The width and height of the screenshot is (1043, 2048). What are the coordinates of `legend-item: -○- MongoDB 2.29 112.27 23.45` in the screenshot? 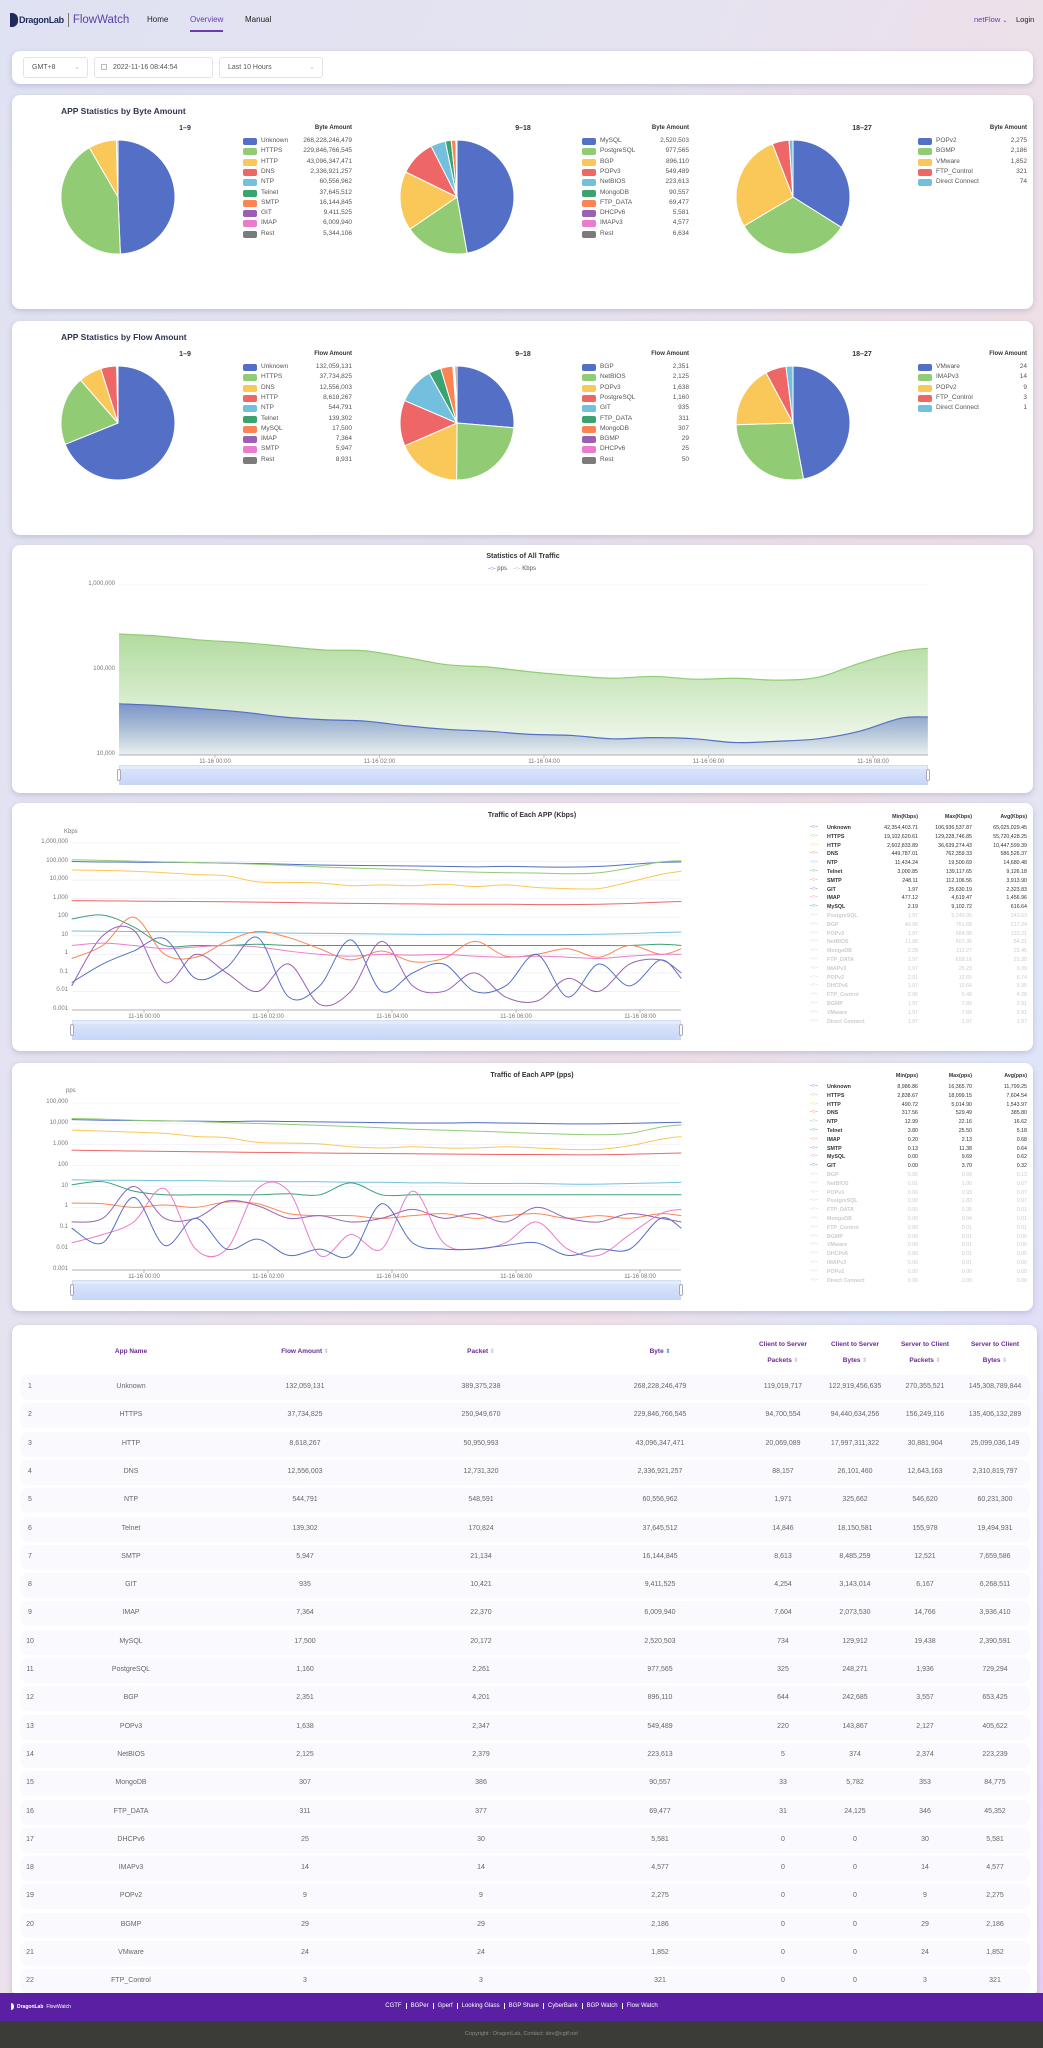 It's located at (918, 951).